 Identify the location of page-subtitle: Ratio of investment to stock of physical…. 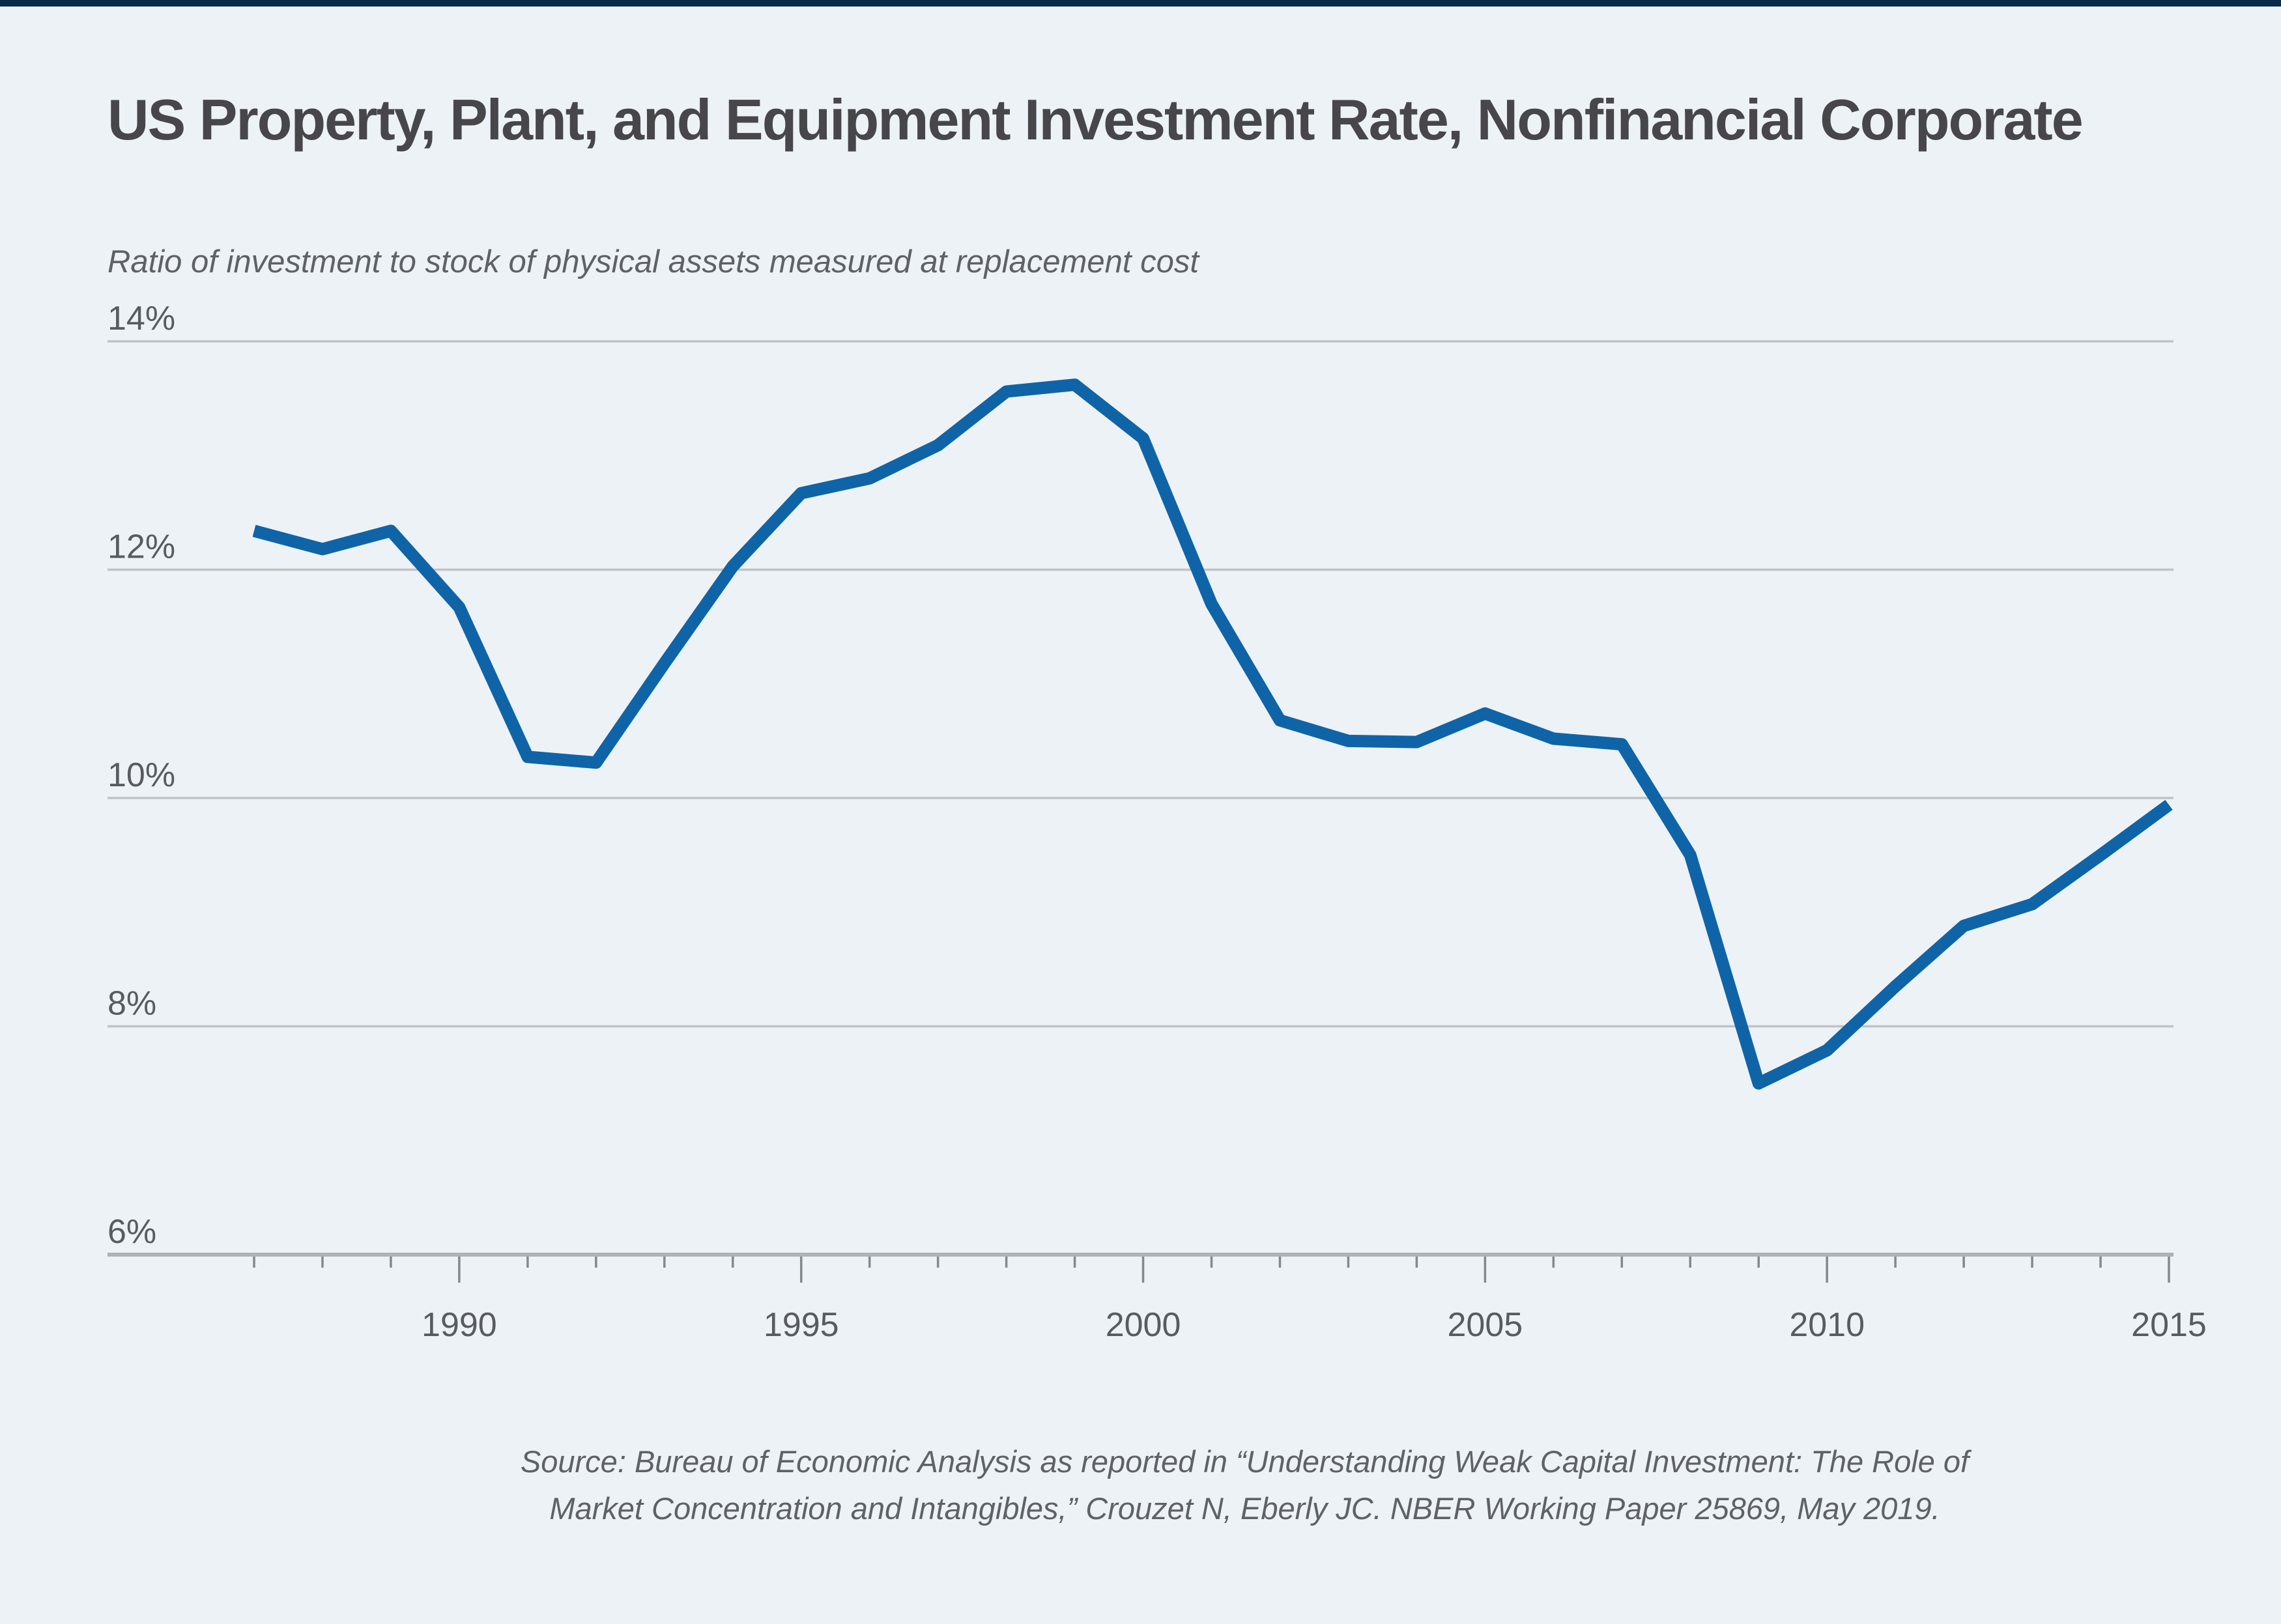
(653, 261).